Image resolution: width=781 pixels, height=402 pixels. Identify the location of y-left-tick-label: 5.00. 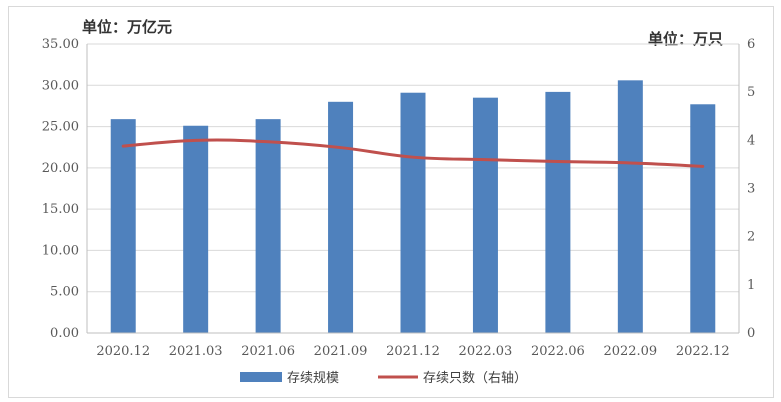
(64, 292).